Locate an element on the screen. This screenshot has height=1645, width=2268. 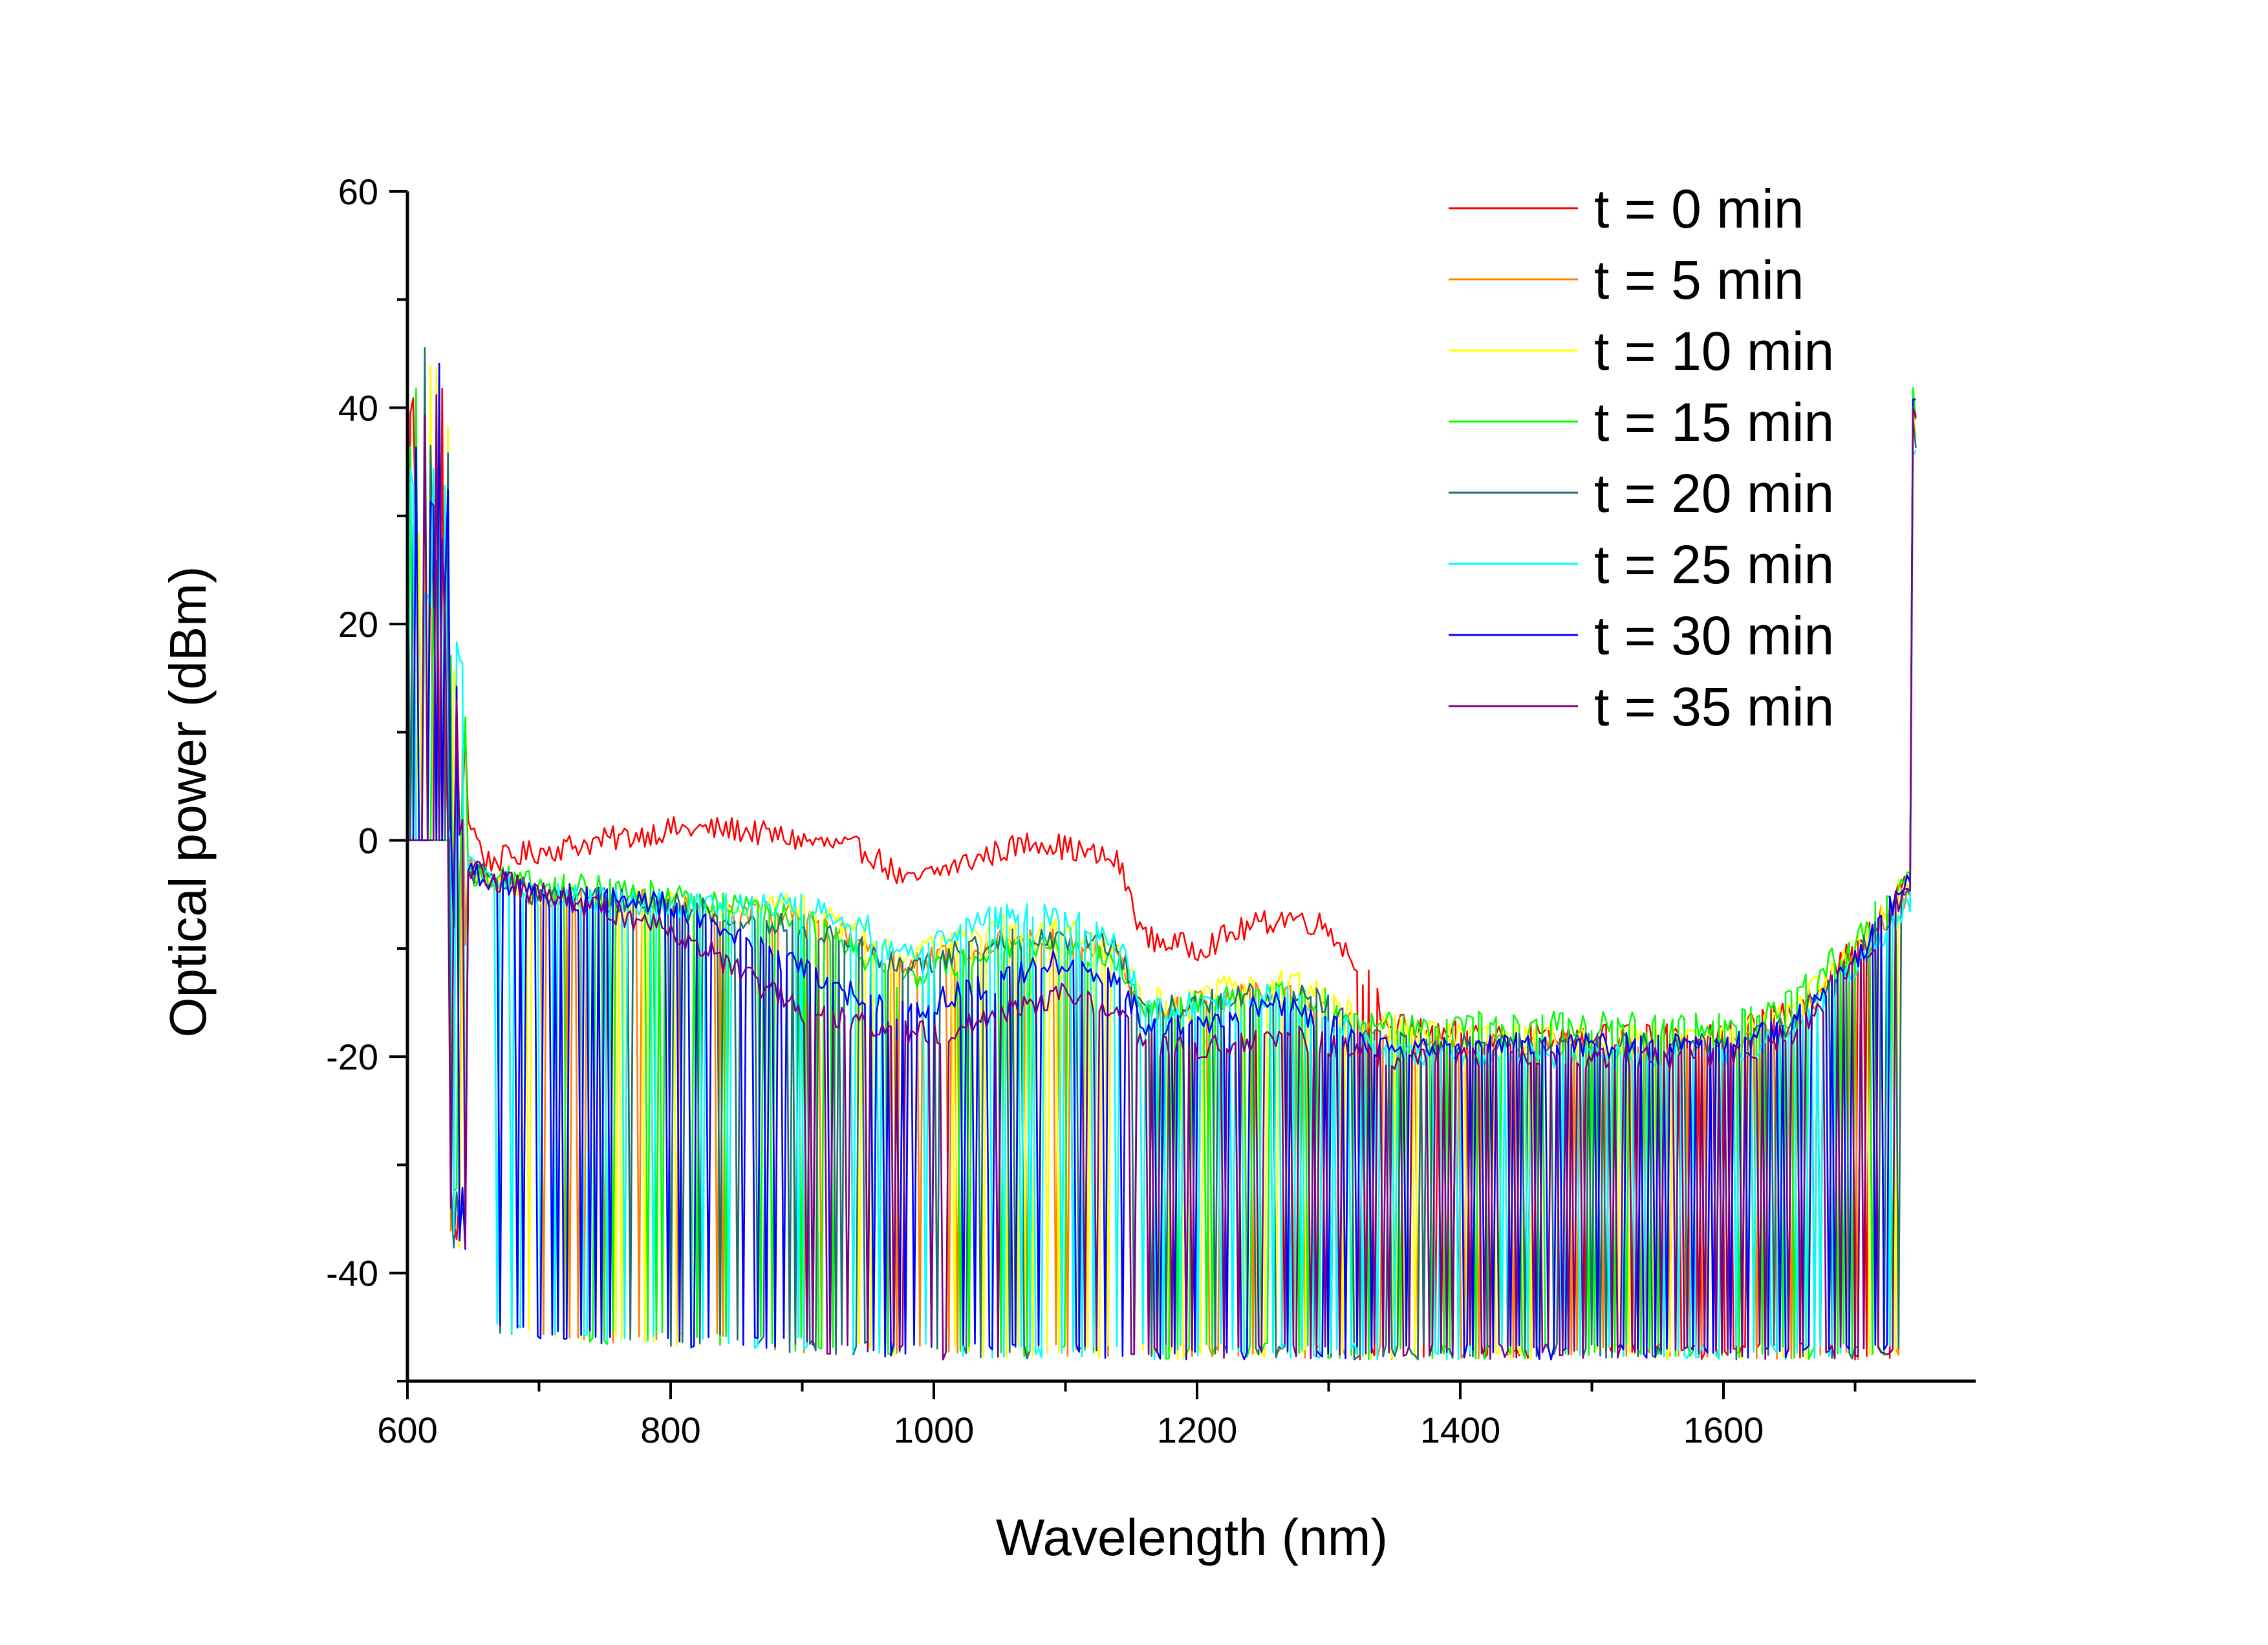
legend-label: t = 35 min is located at coordinates (1714, 706).